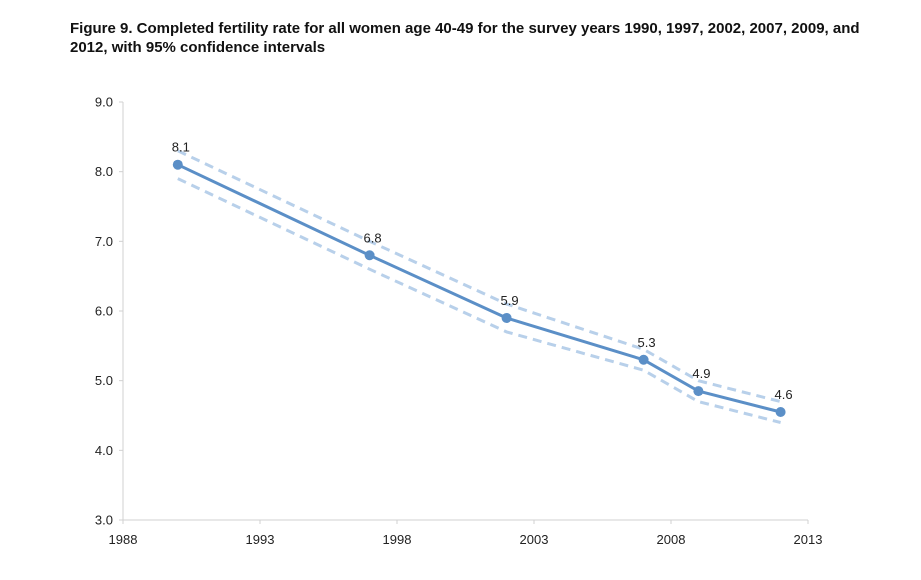  I want to click on y-tick-label: 4.0, so click(104, 450).